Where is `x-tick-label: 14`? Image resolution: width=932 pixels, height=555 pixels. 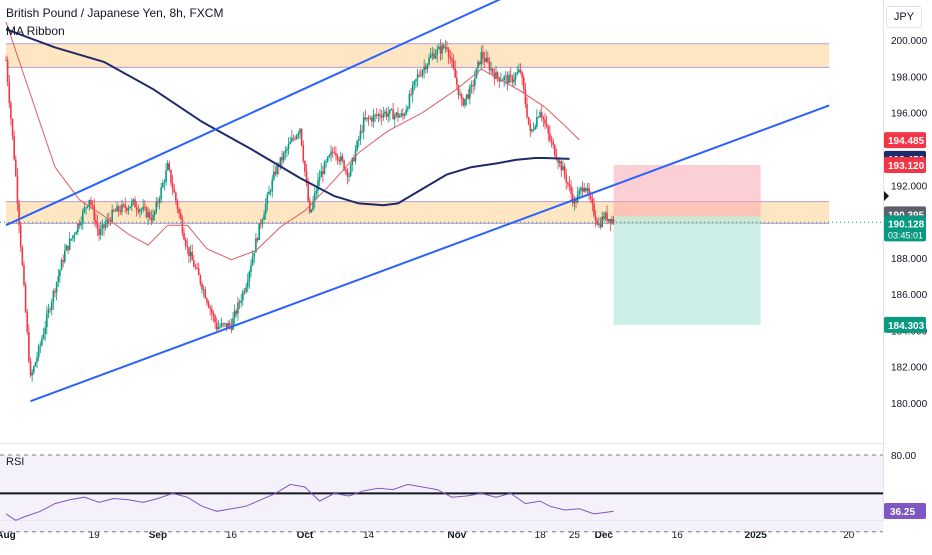
x-tick-label: 14 is located at coordinates (369, 535).